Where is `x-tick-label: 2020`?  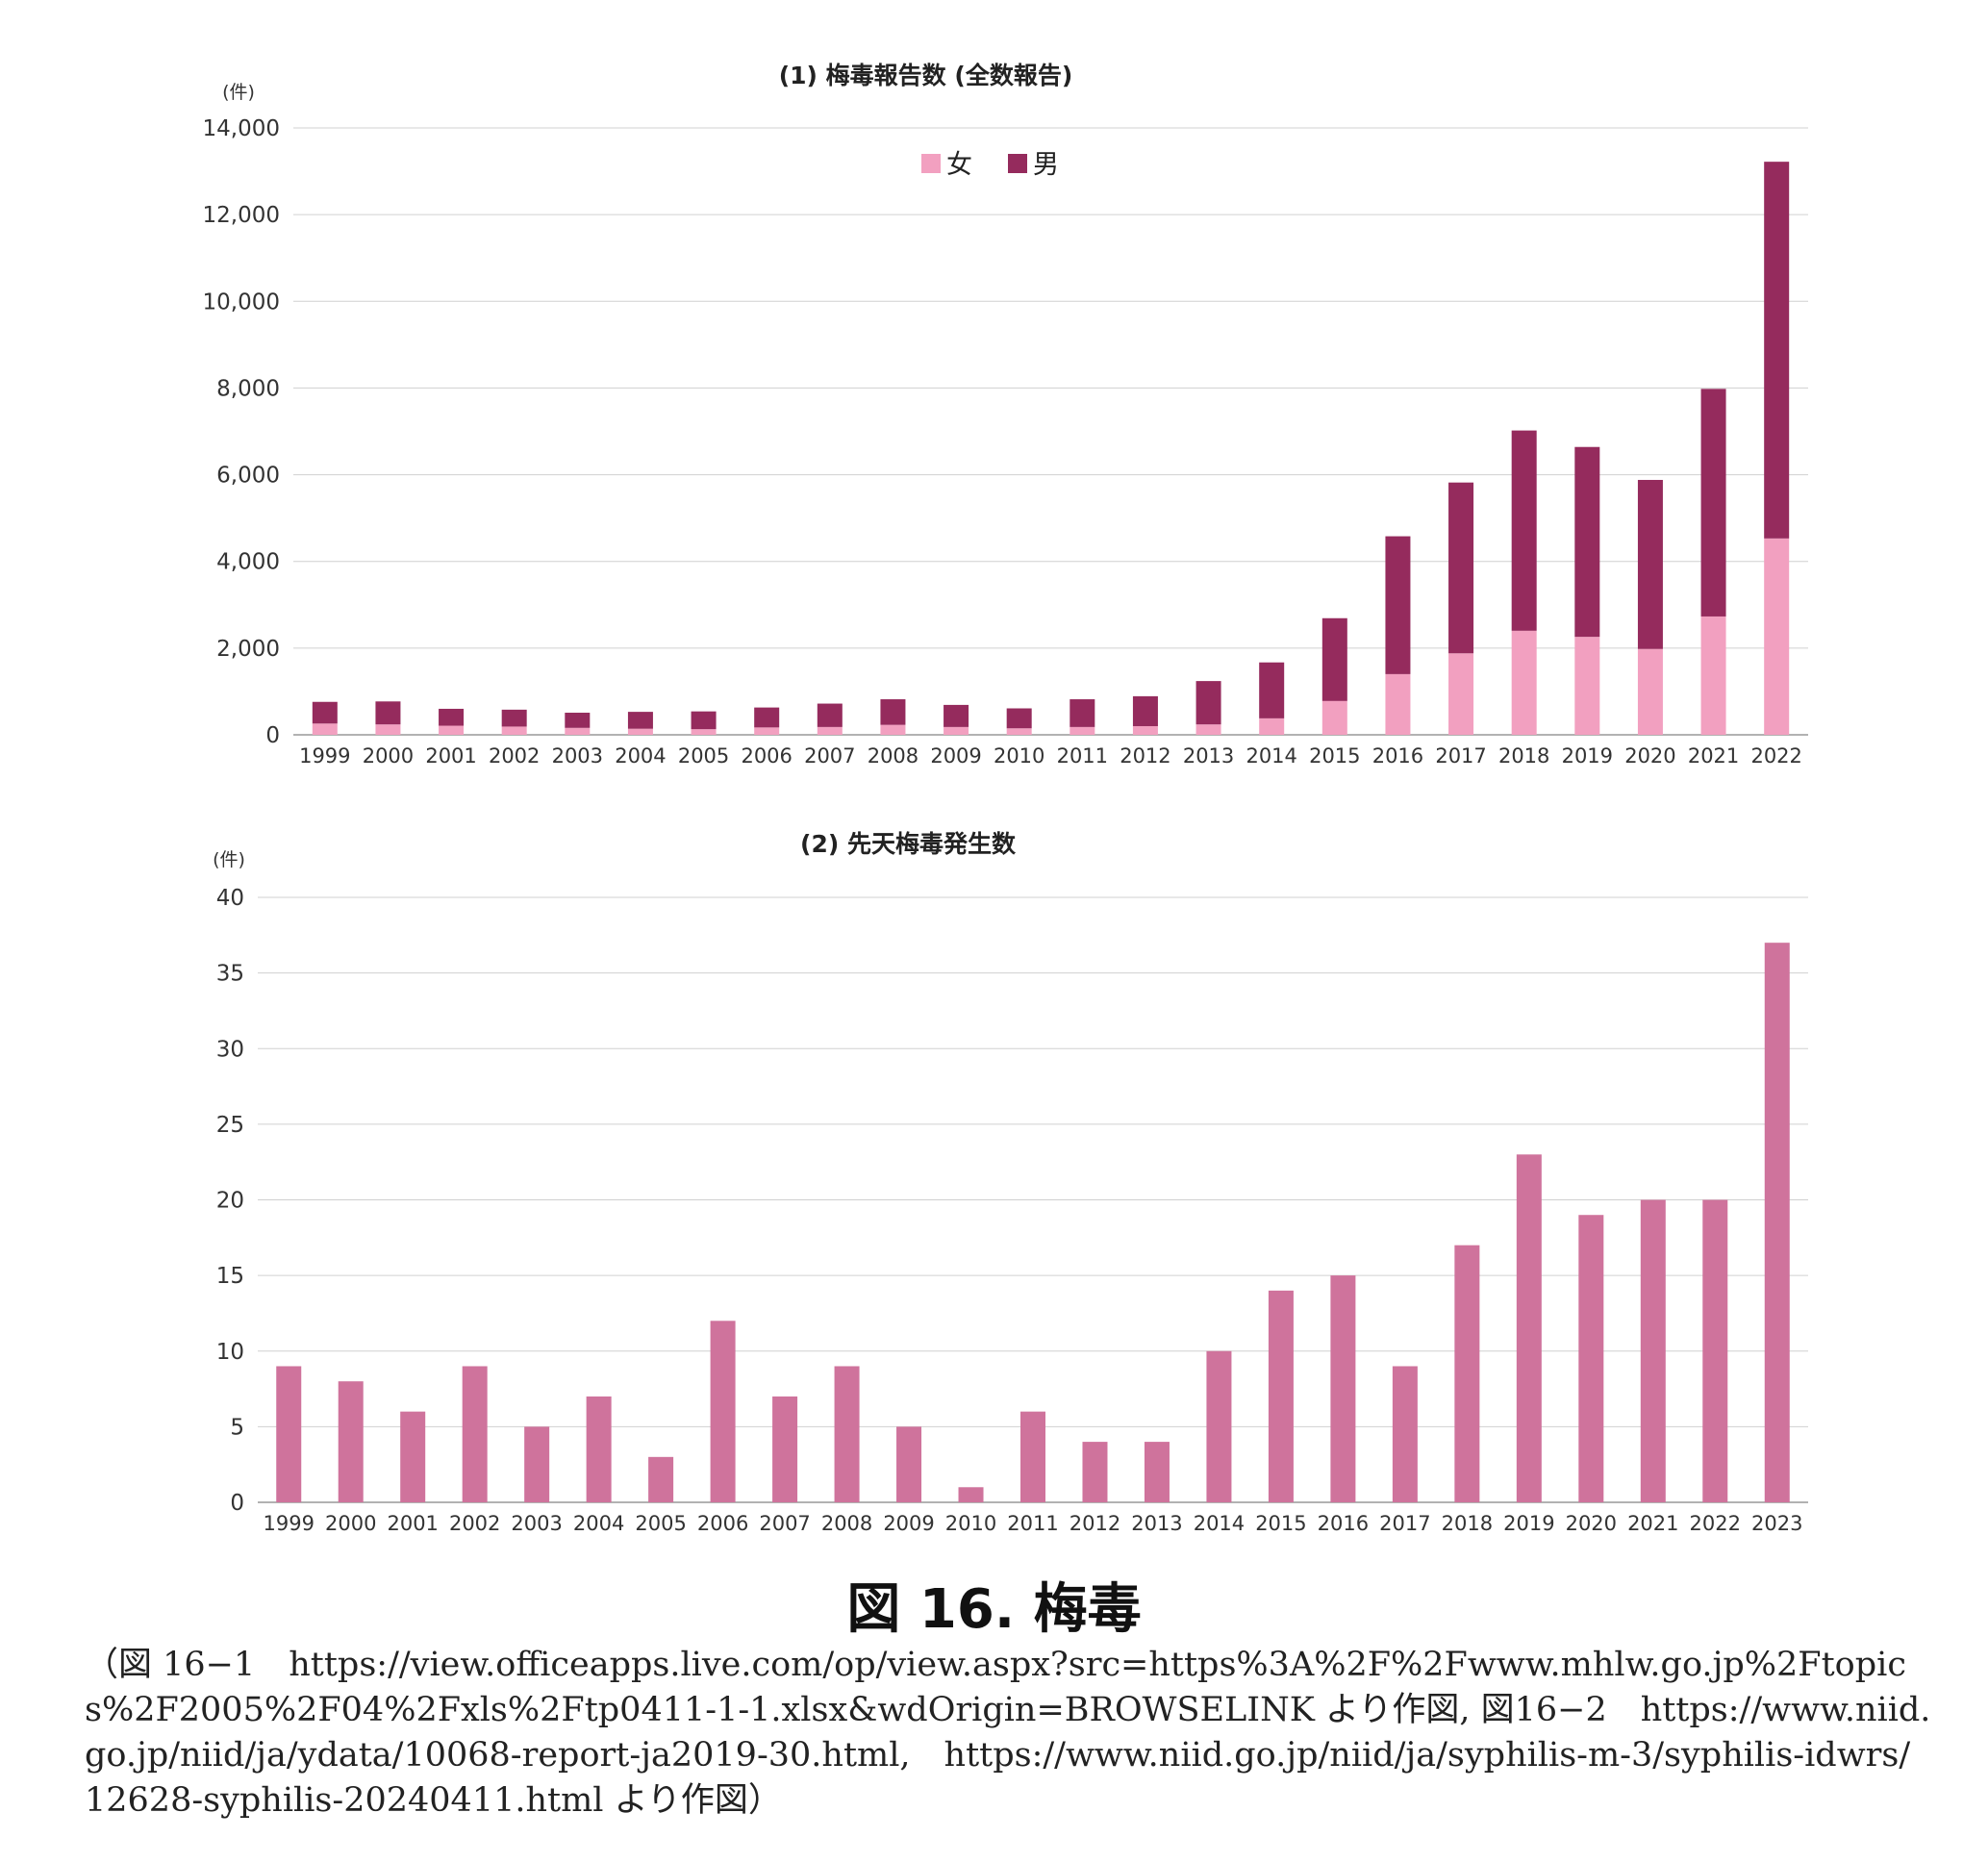 x-tick-label: 2020 is located at coordinates (1649, 756).